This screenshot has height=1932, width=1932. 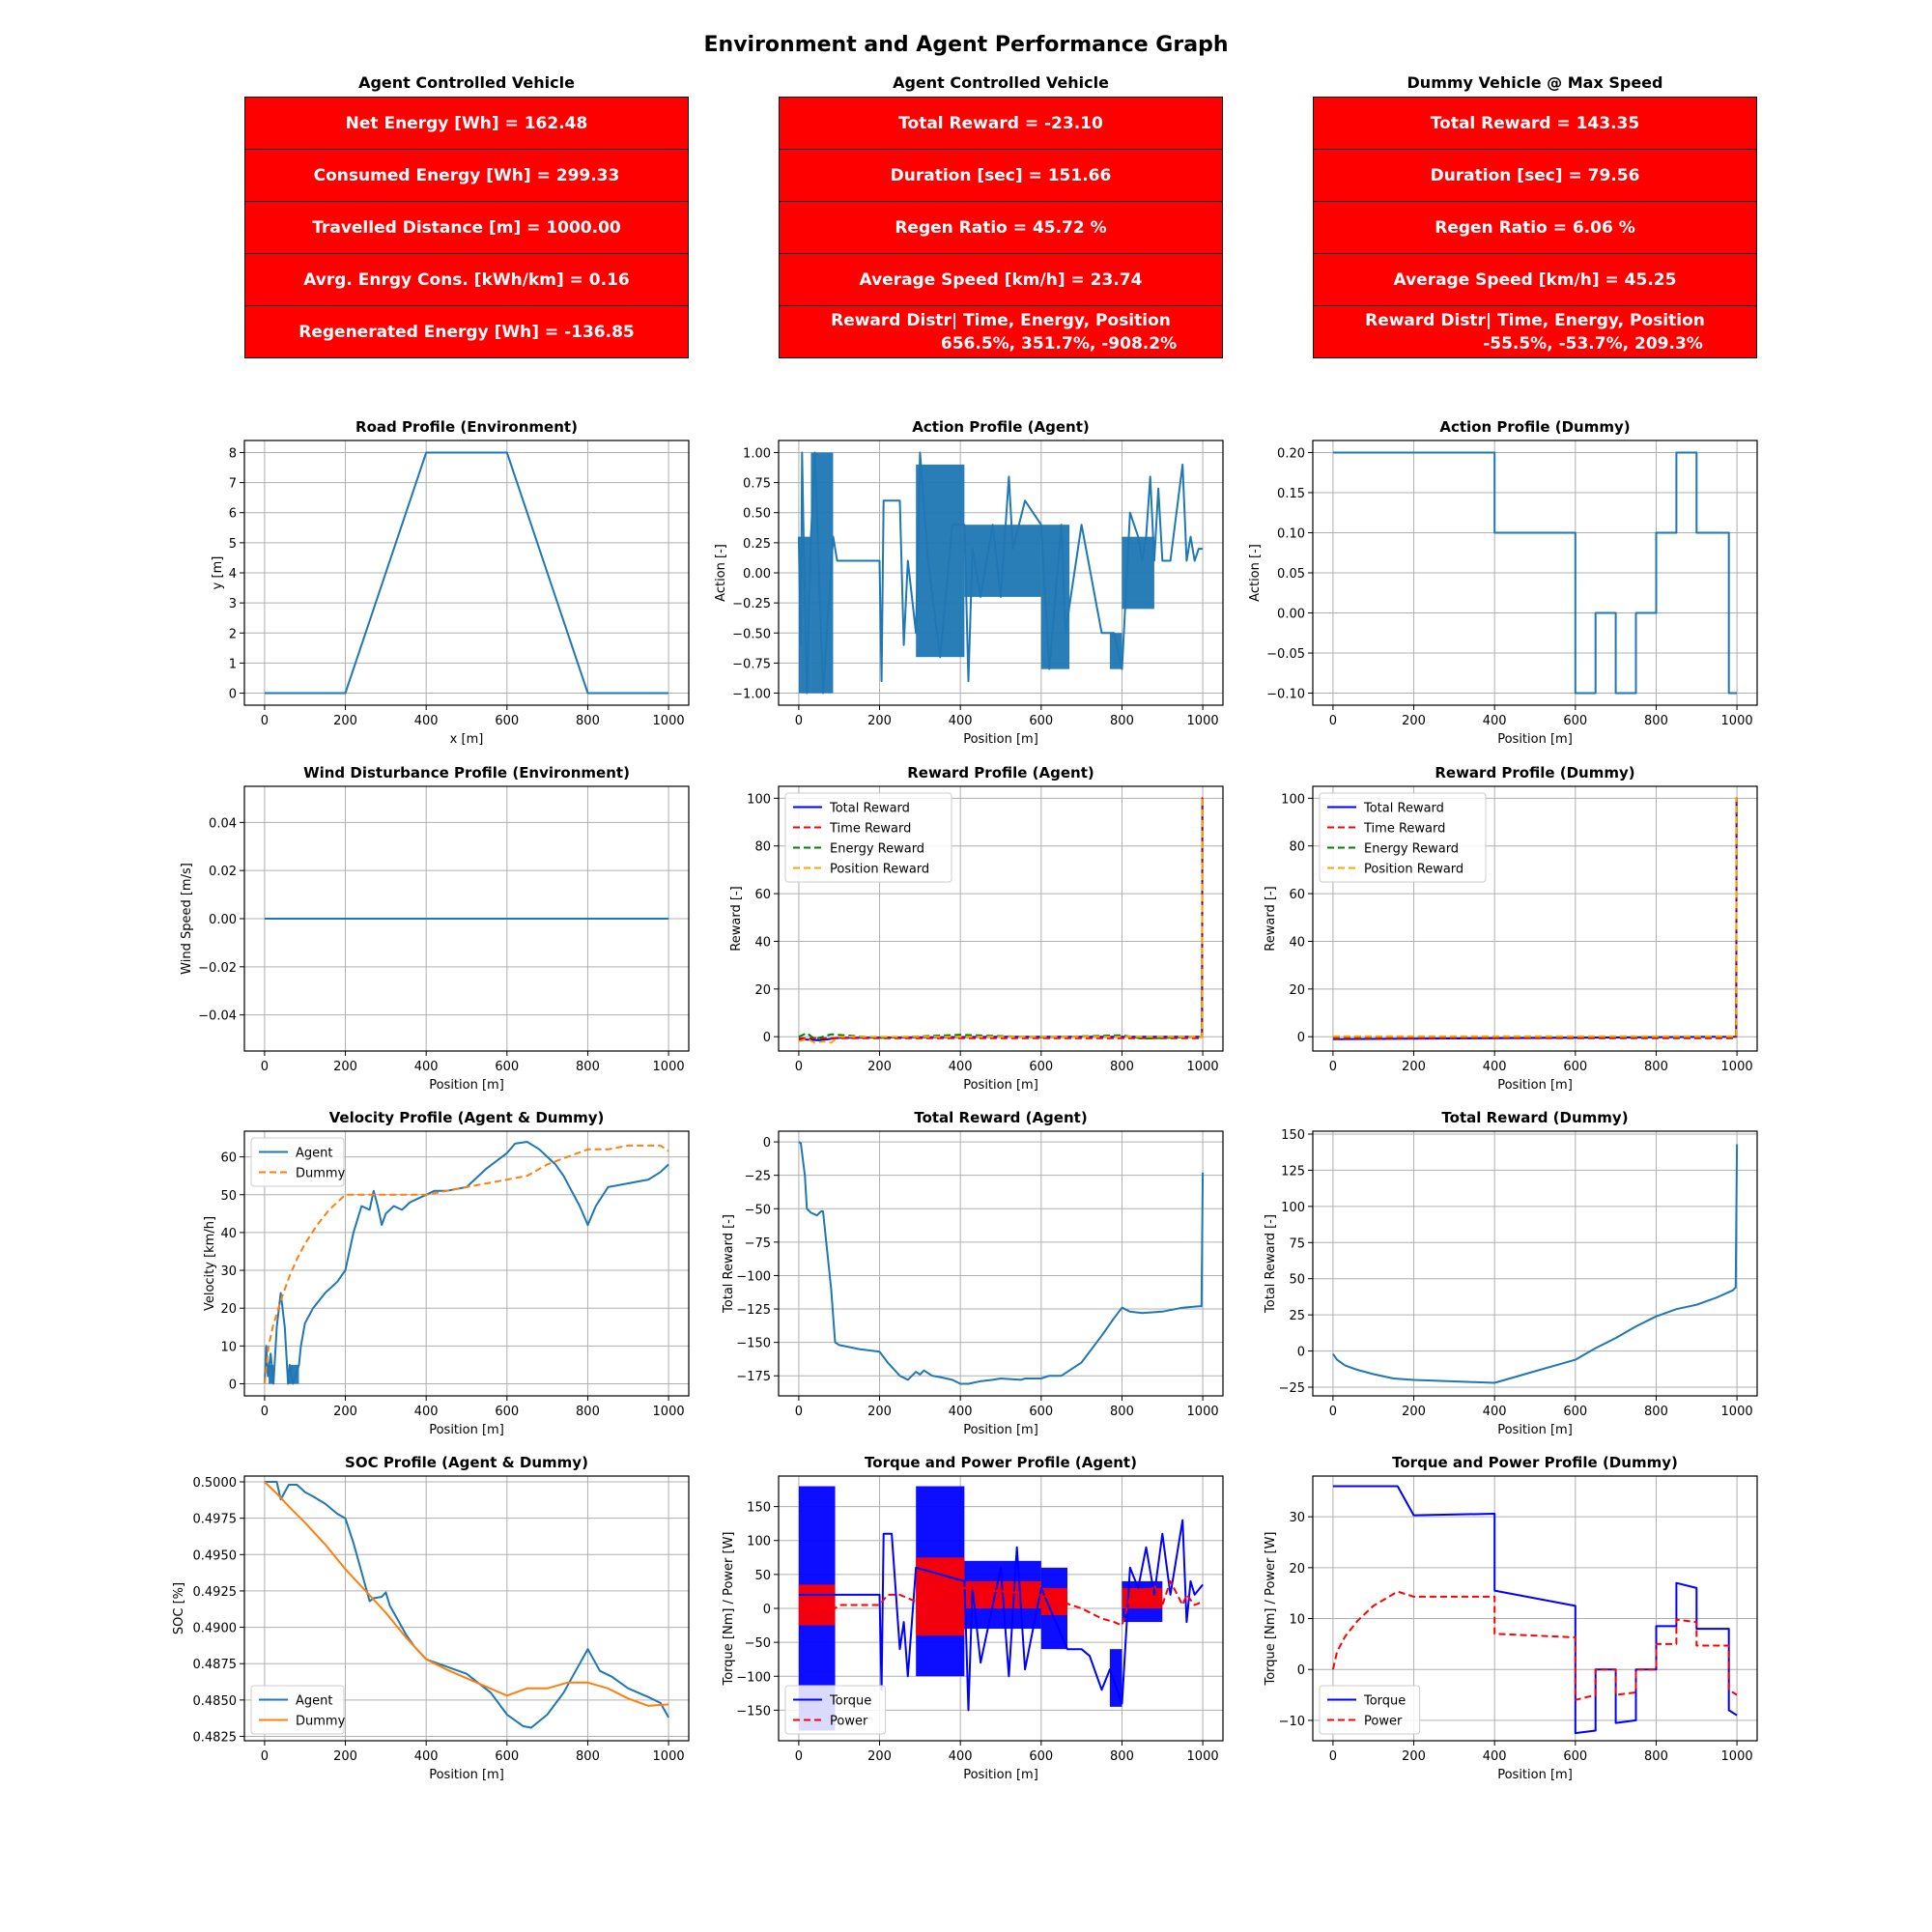 I want to click on y-tick-label: 25, so click(x=1297, y=1316).